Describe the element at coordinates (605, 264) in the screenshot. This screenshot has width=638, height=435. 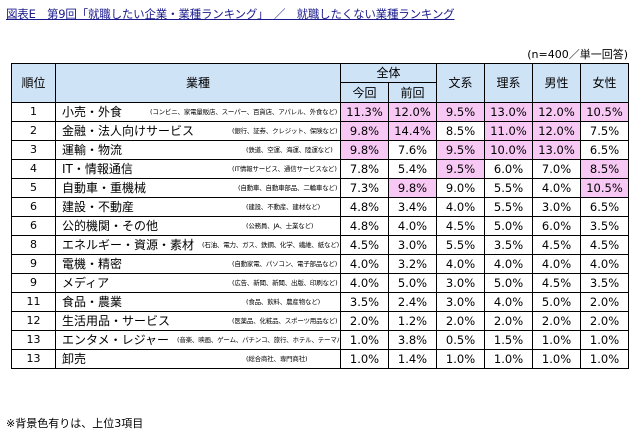
I see `value-cell-female: 4.0%` at that location.